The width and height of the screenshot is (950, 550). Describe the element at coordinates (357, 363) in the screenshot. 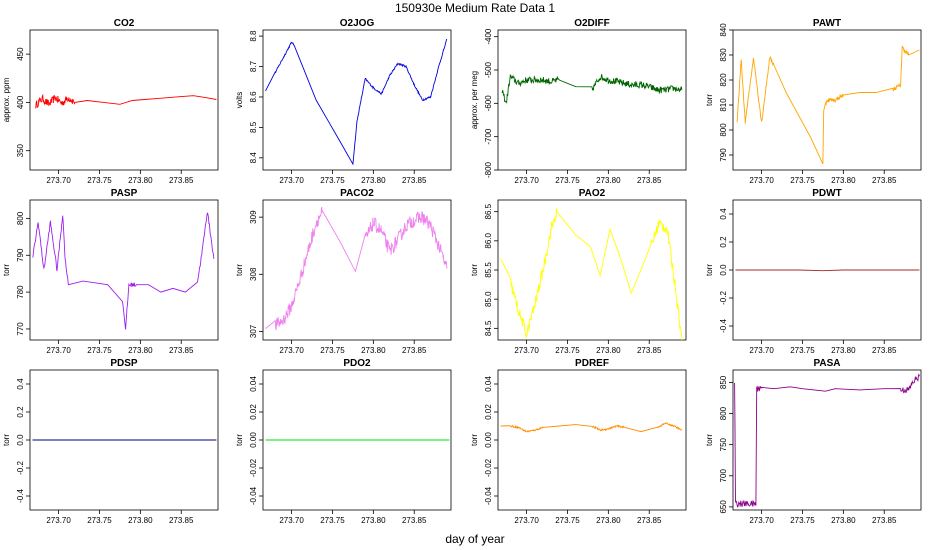

I see `panel-title: PDO2` at that location.